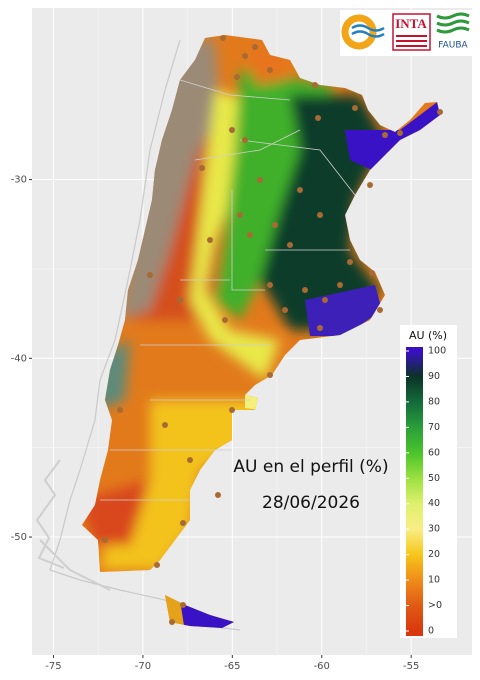 This screenshot has width=480, height=680. I want to click on region-blue, so click(392, 135).